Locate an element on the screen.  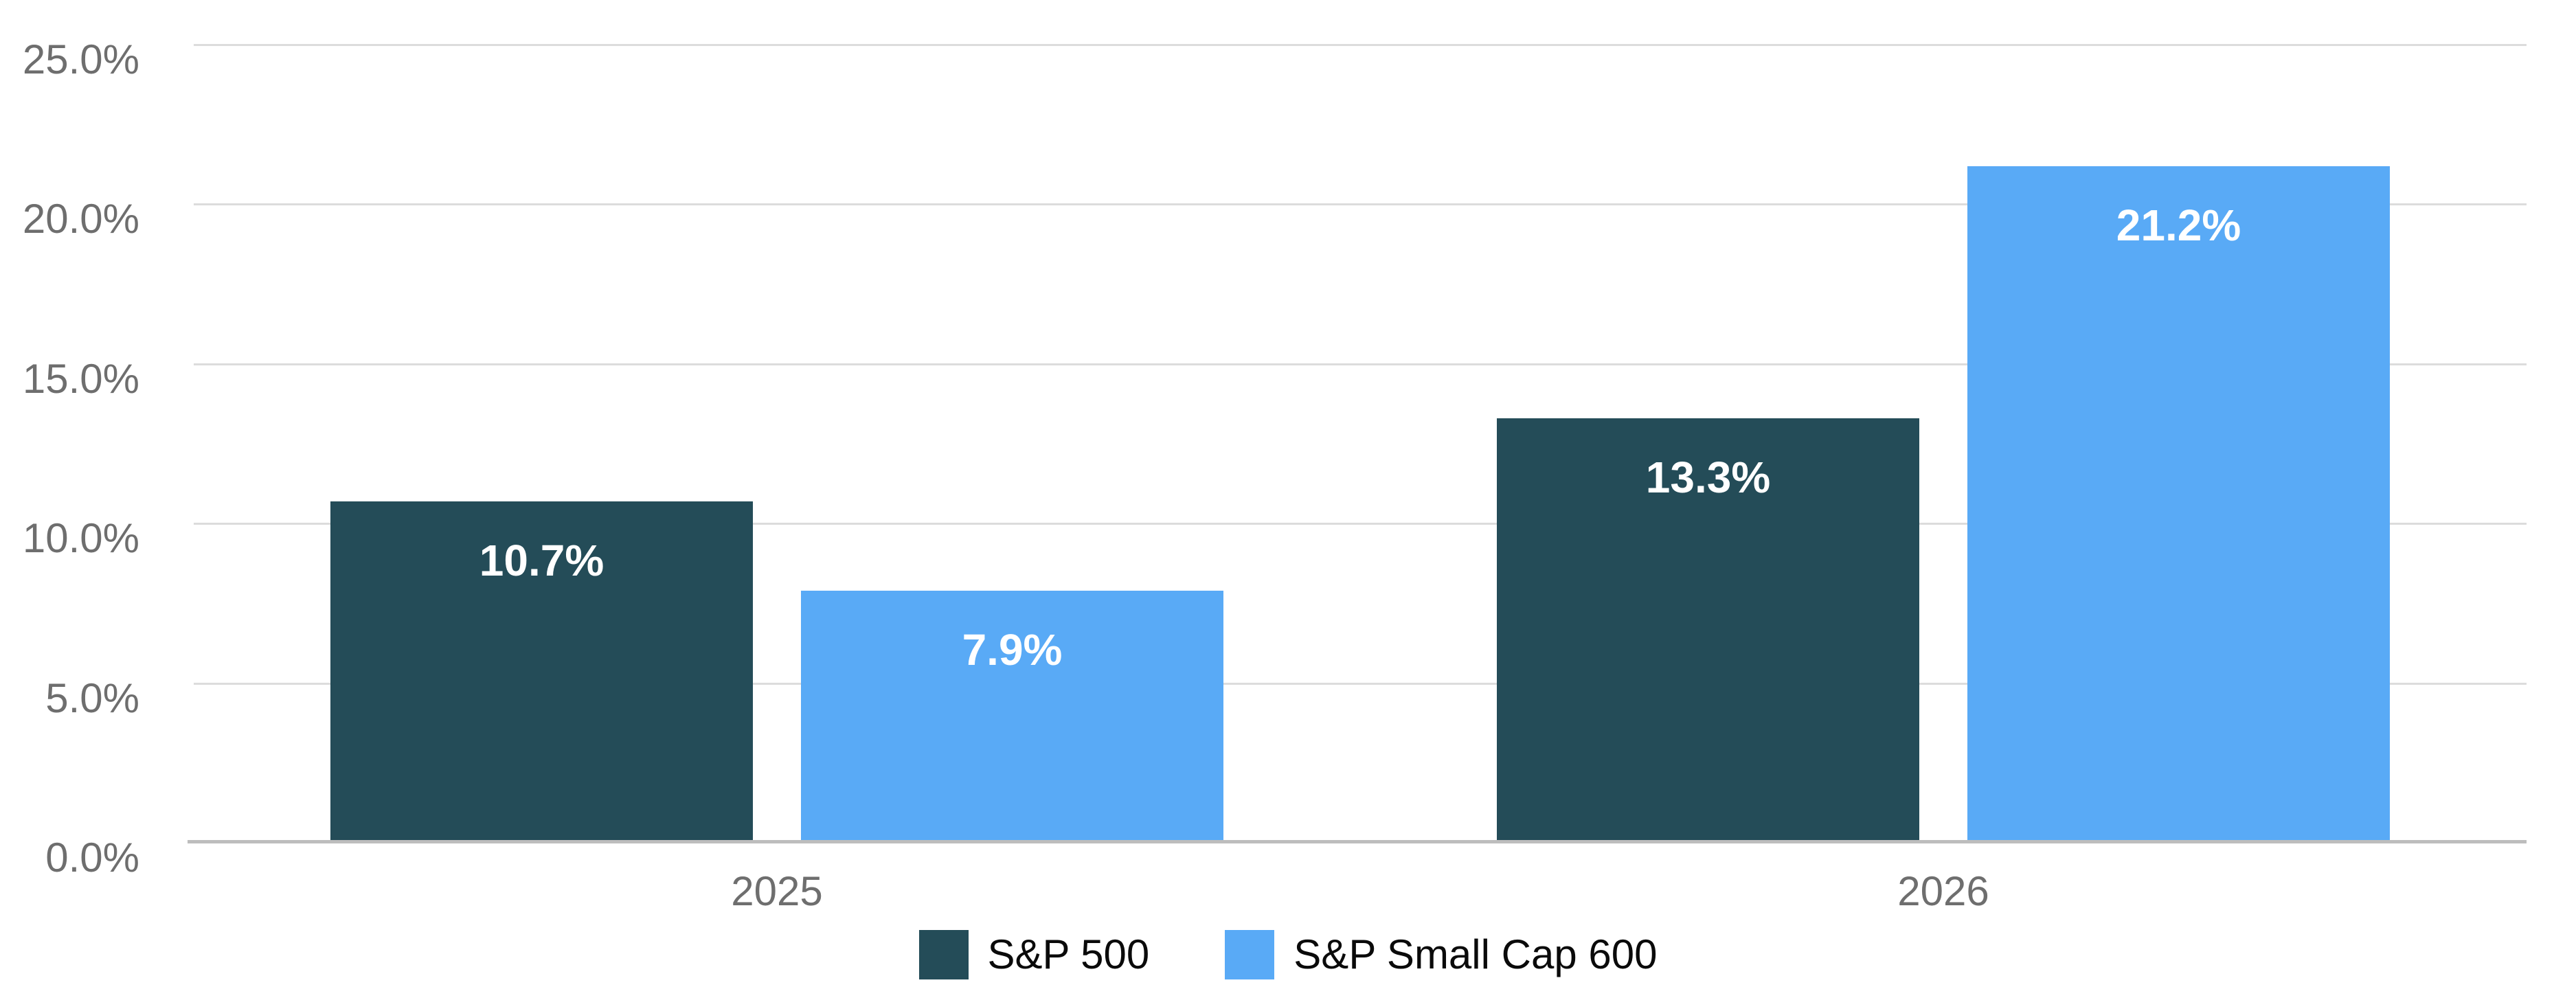
x-tick-label-2025: 2025 is located at coordinates (777, 891).